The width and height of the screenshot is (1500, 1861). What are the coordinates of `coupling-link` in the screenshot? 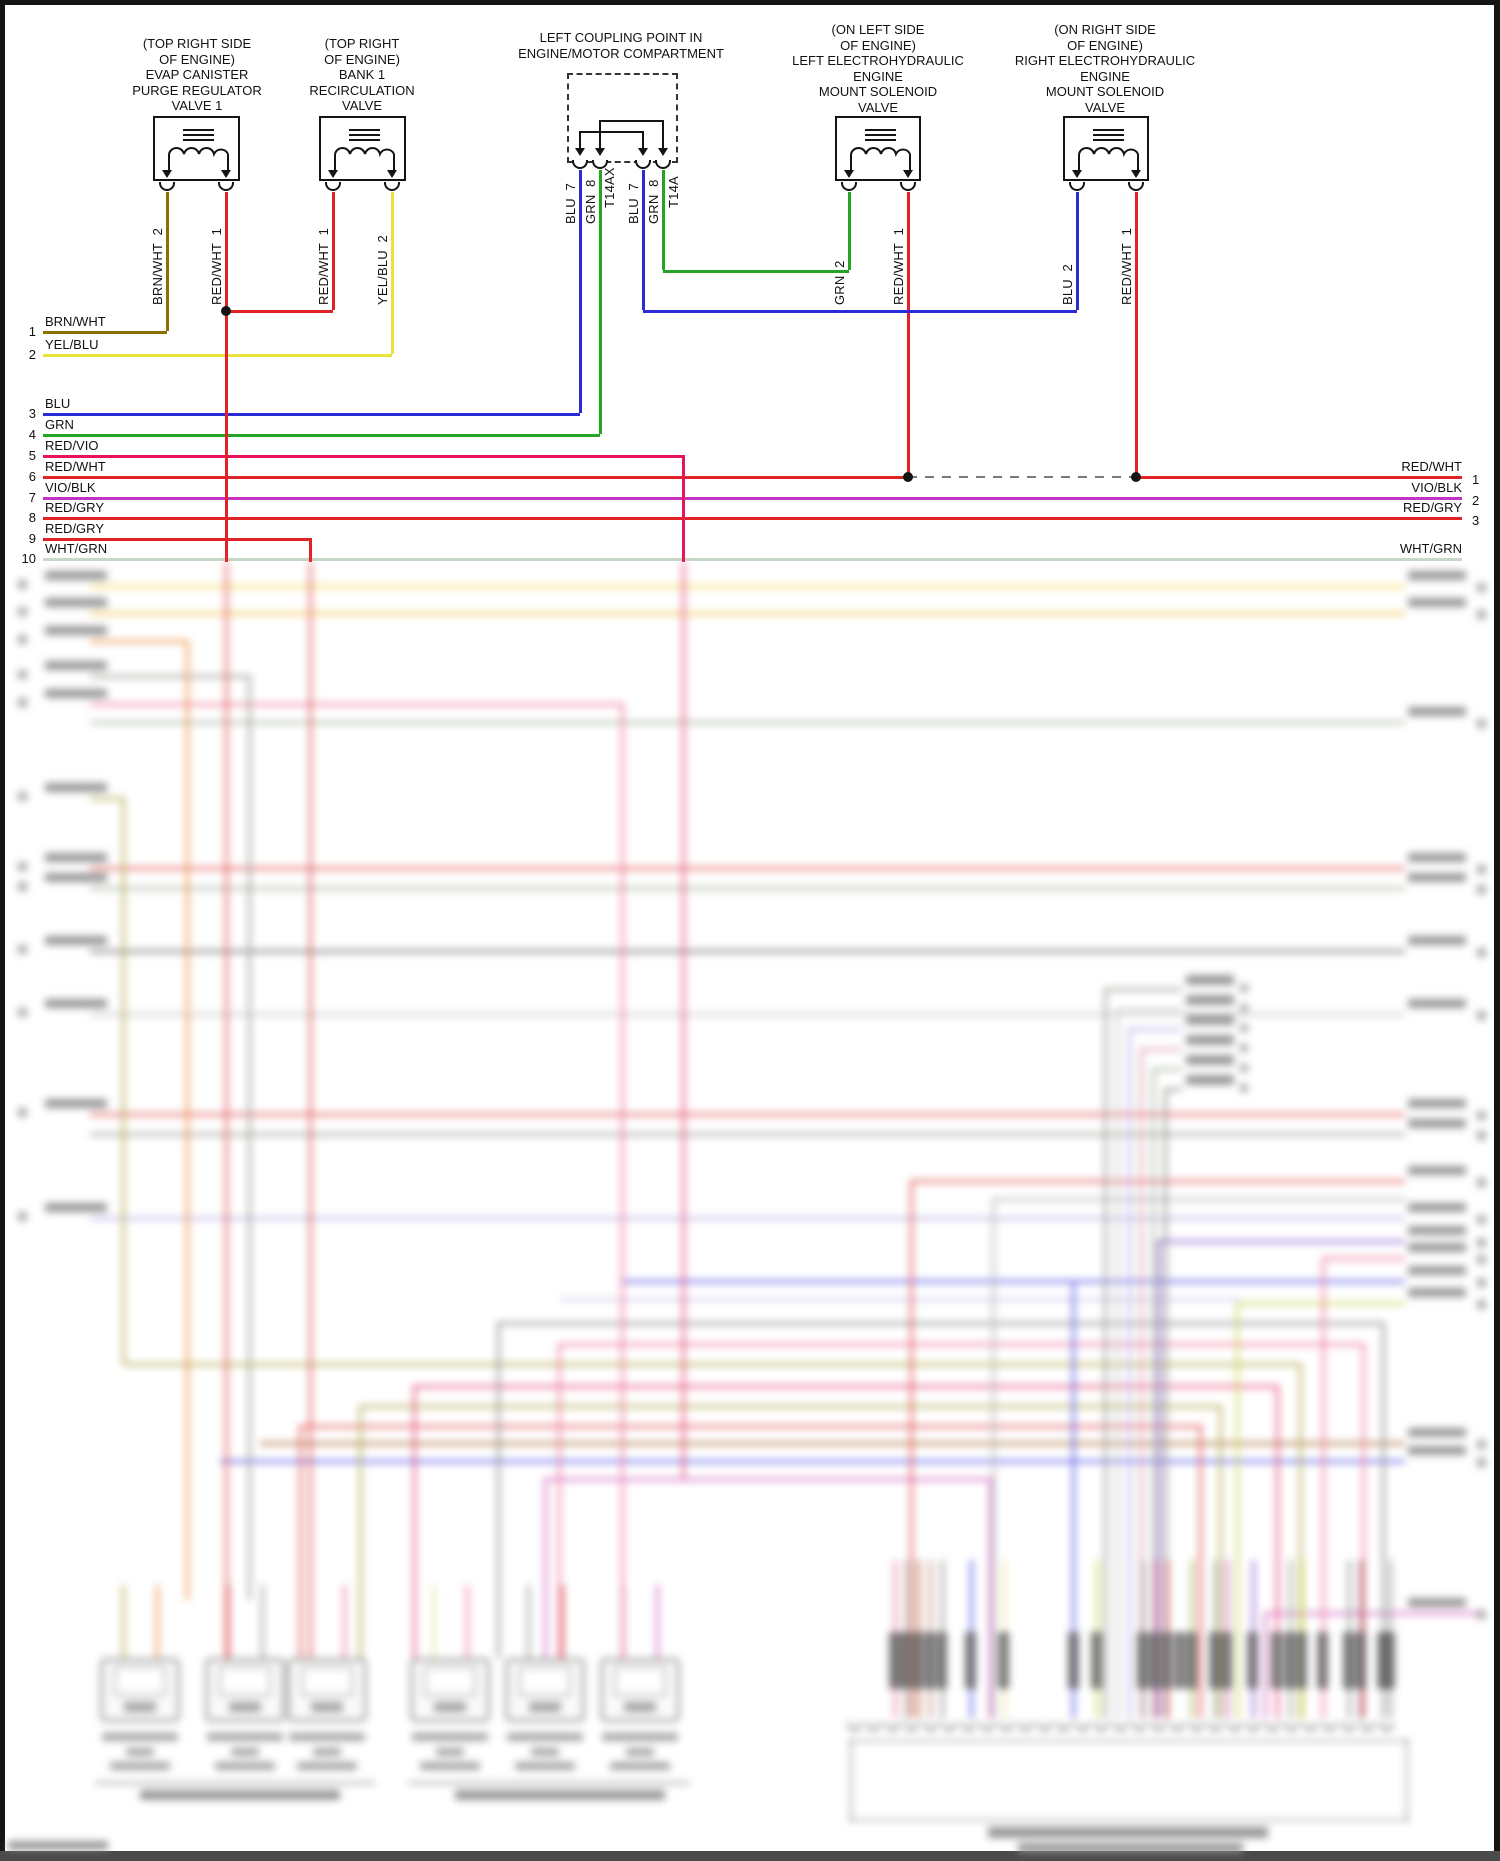 It's located at (663, 134).